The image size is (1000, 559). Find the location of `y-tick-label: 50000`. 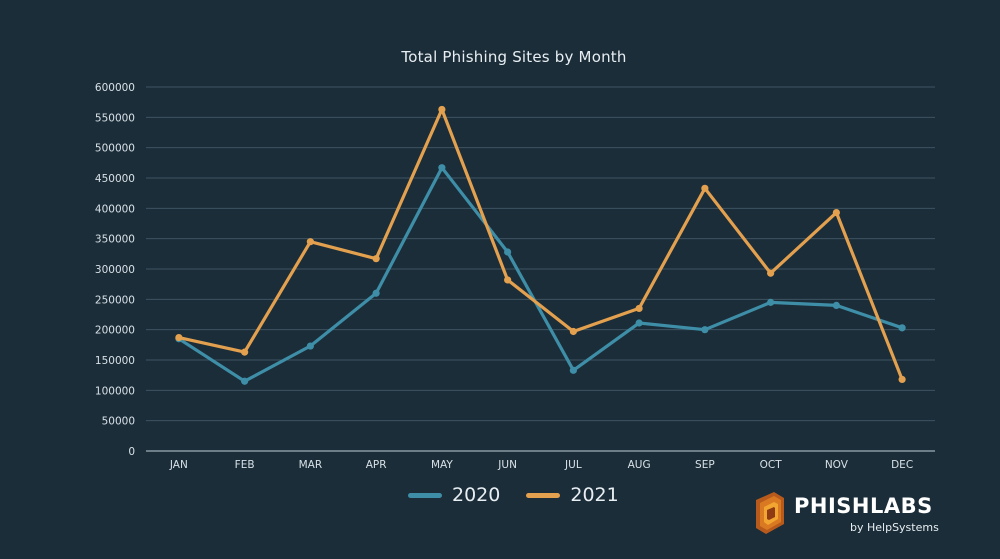

y-tick-label: 50000 is located at coordinates (118, 422).